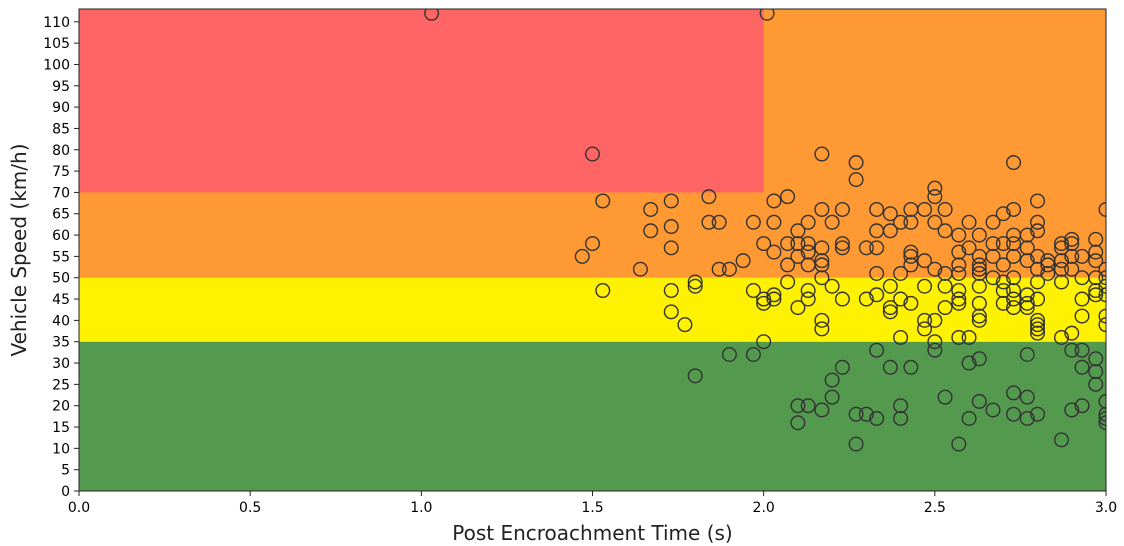 This screenshot has height=546, width=1124. Describe the element at coordinates (61, 129) in the screenshot. I see `y-tick-label: 85` at that location.